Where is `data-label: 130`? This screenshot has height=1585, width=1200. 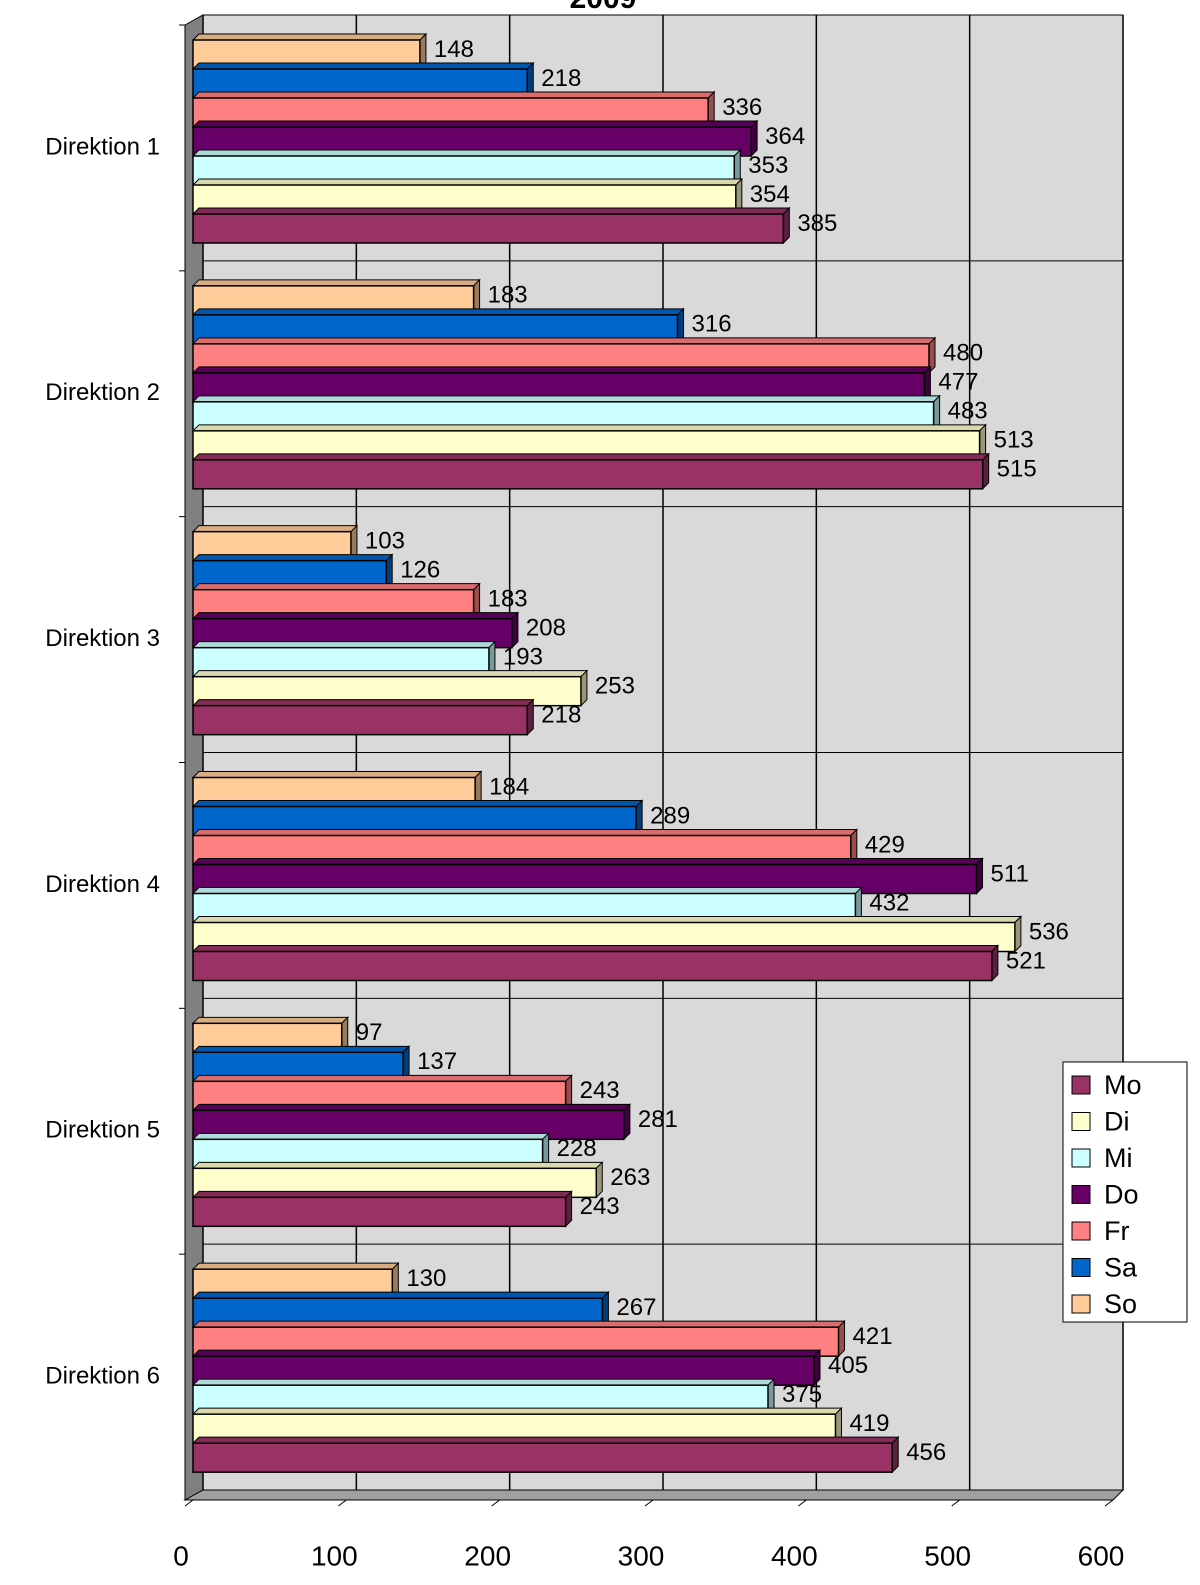
data-label: 130 is located at coordinates (426, 1278).